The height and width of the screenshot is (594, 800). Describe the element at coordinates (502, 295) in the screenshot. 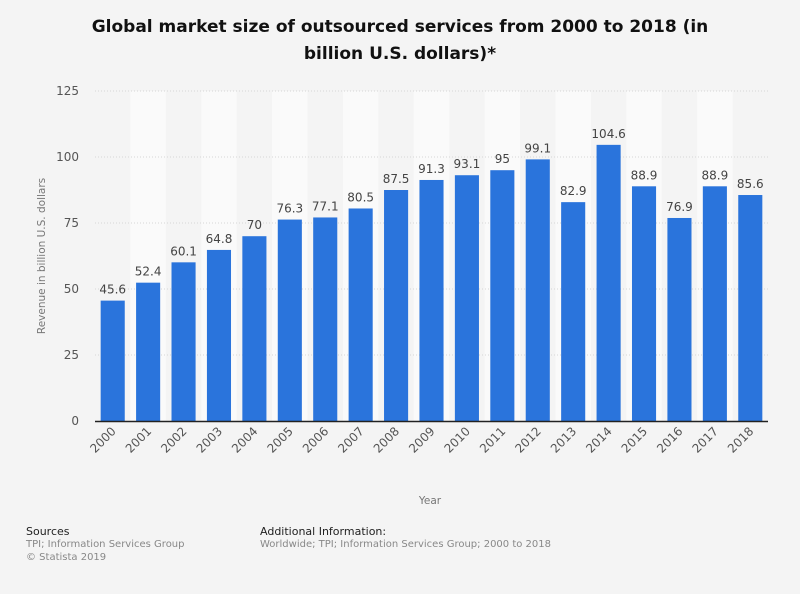

I see `bar-2011` at that location.